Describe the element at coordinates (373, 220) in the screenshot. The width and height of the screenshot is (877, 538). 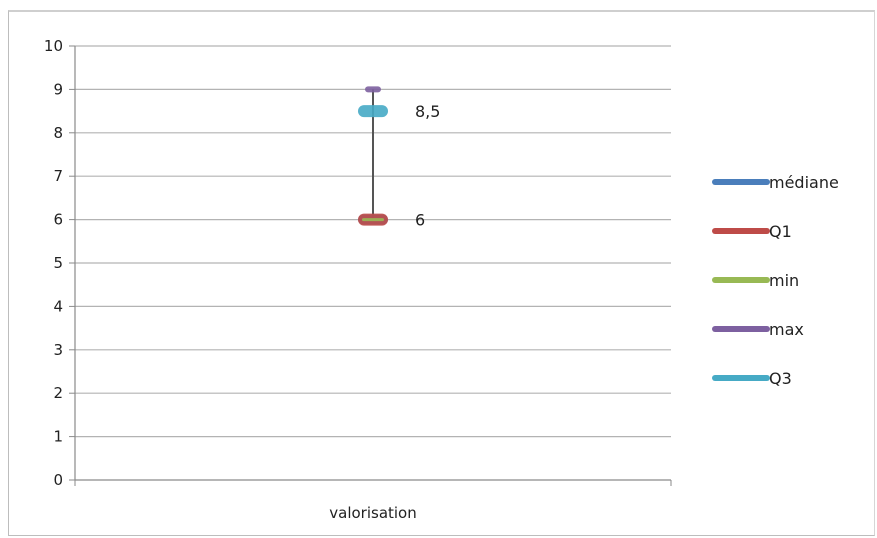
I see `marker-min` at that location.